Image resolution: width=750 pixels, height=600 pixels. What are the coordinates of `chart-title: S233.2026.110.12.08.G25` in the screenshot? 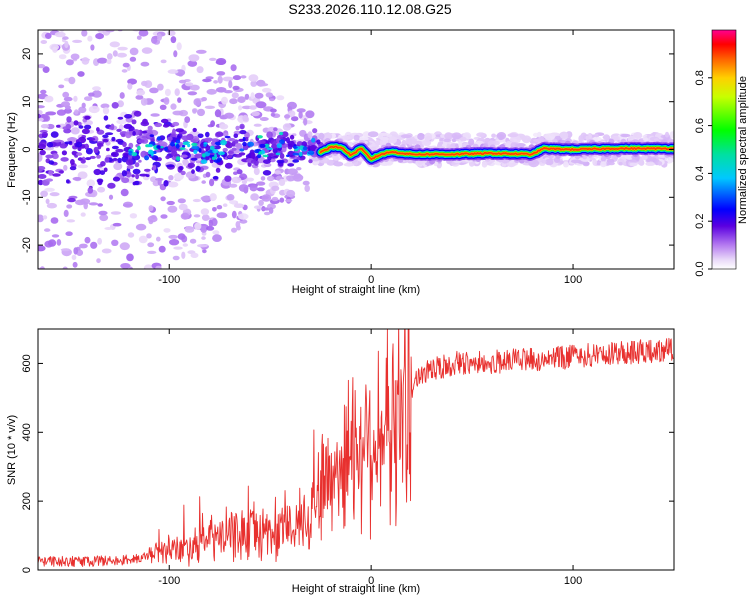 It's located at (369, 9).